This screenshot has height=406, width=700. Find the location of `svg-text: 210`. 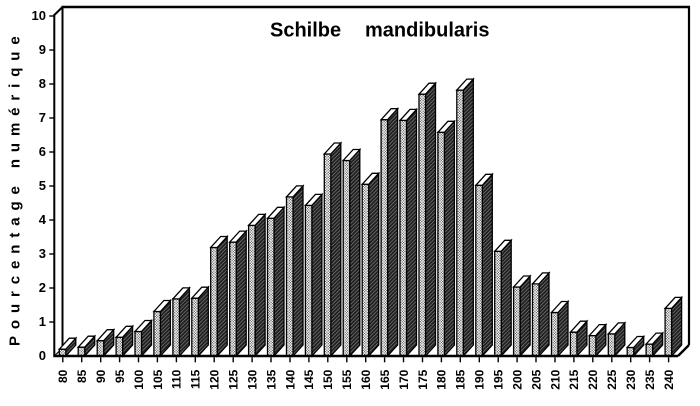

svg-text: 210 is located at coordinates (555, 379).